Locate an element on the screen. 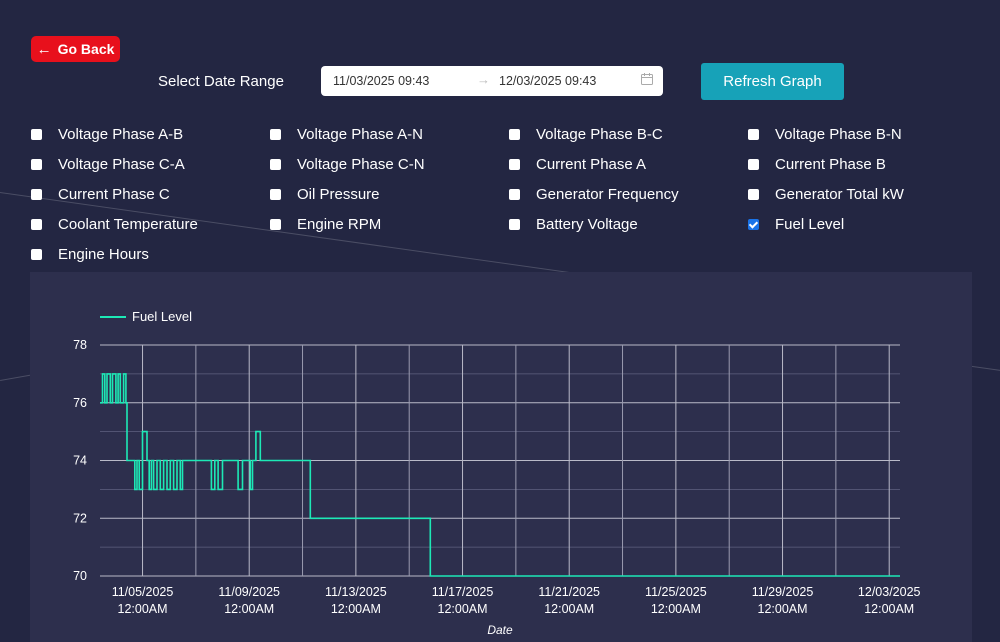 This screenshot has width=1000, height=642. y-tick-label: 72 is located at coordinates (80, 518).